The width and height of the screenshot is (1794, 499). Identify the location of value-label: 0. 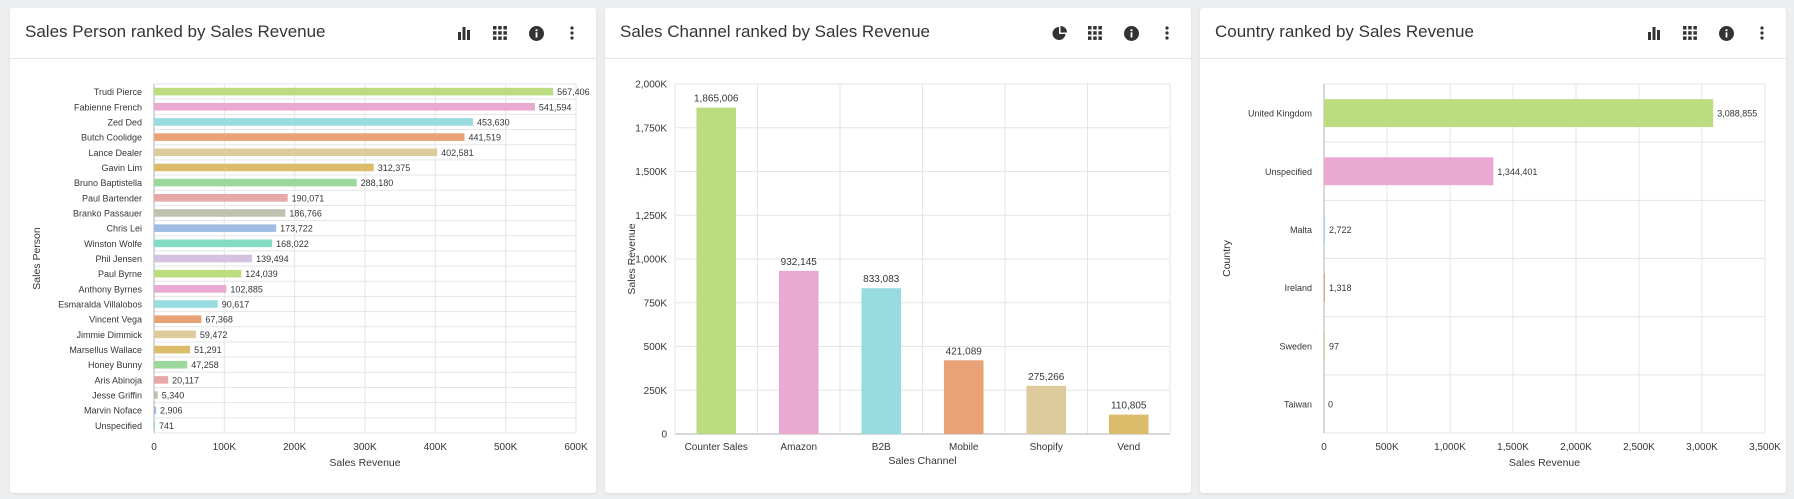
(1330, 404).